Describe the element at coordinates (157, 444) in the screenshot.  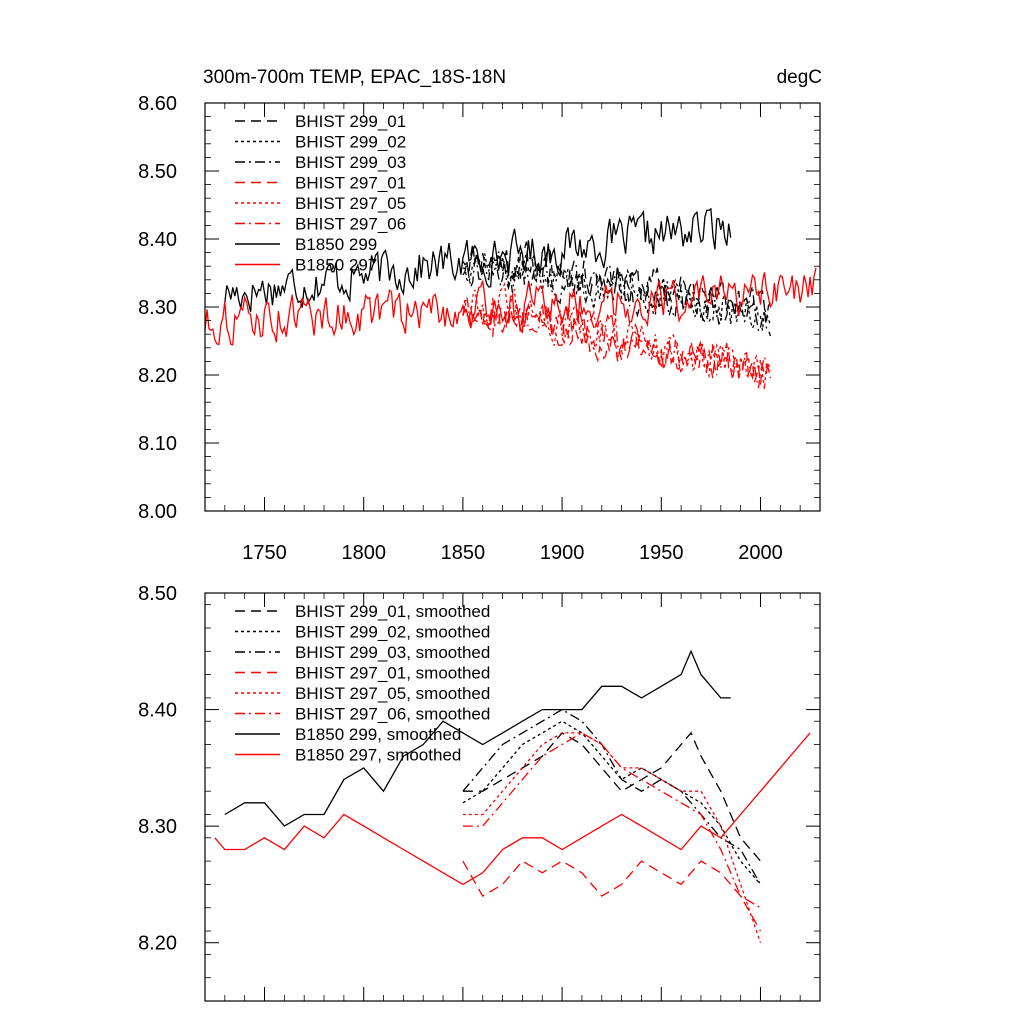
I see `y-tick-label: 8.10` at that location.